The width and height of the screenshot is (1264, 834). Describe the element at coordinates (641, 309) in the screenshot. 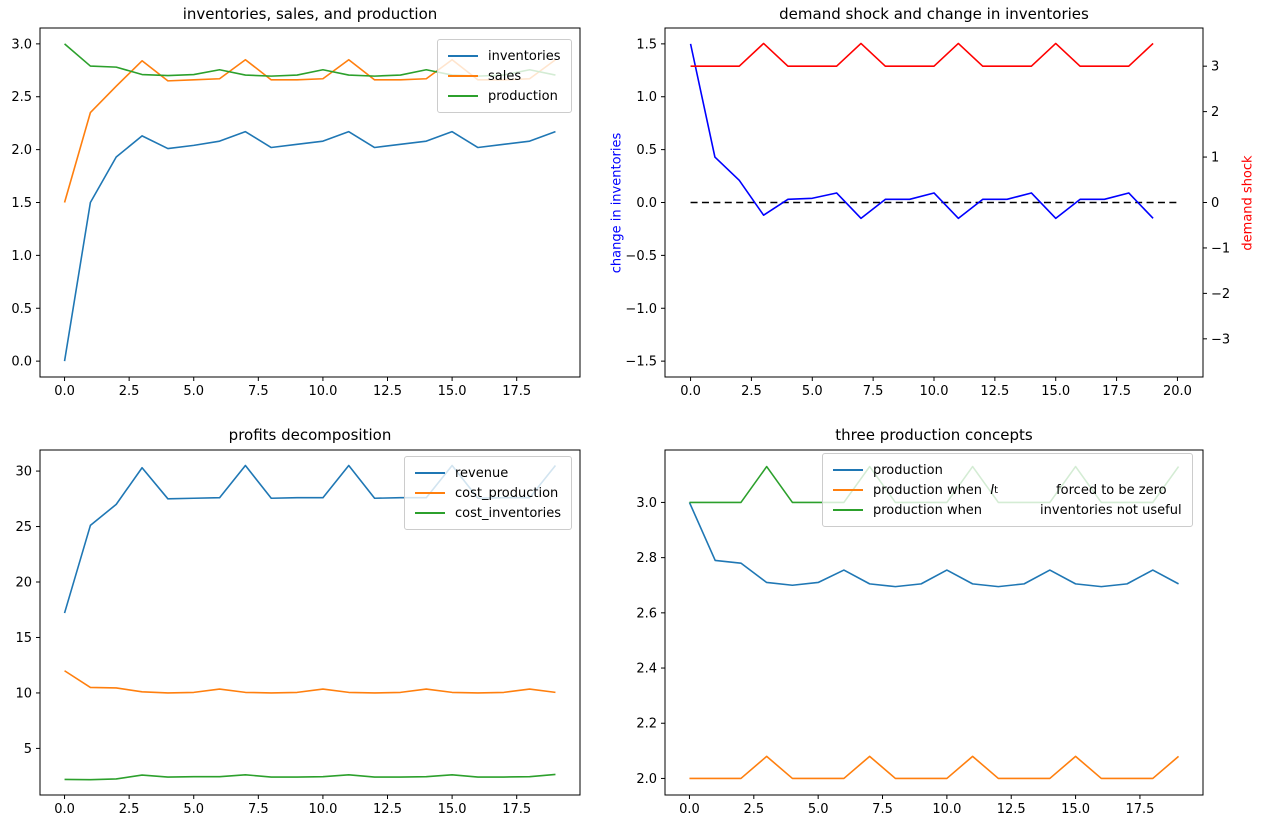

I see `svg-text: −1.0` at that location.